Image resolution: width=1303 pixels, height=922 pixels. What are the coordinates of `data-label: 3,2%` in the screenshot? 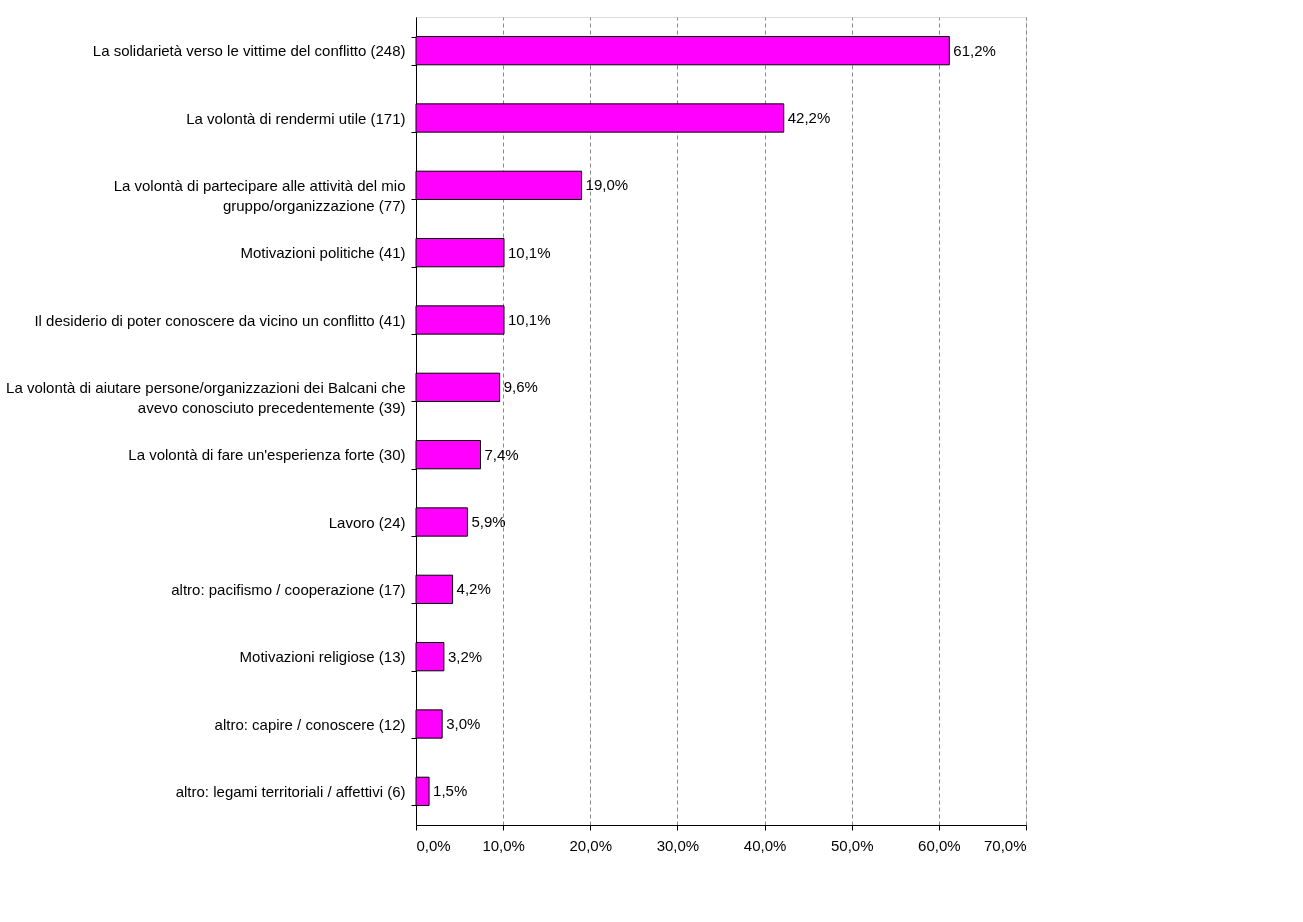 It's located at (465, 656).